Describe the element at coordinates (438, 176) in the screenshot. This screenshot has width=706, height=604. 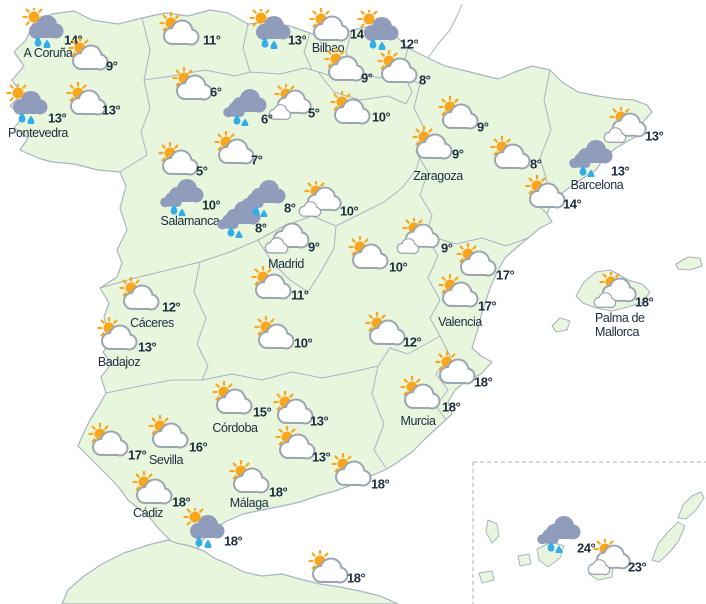
I see `city-label: Zaragoza` at that location.